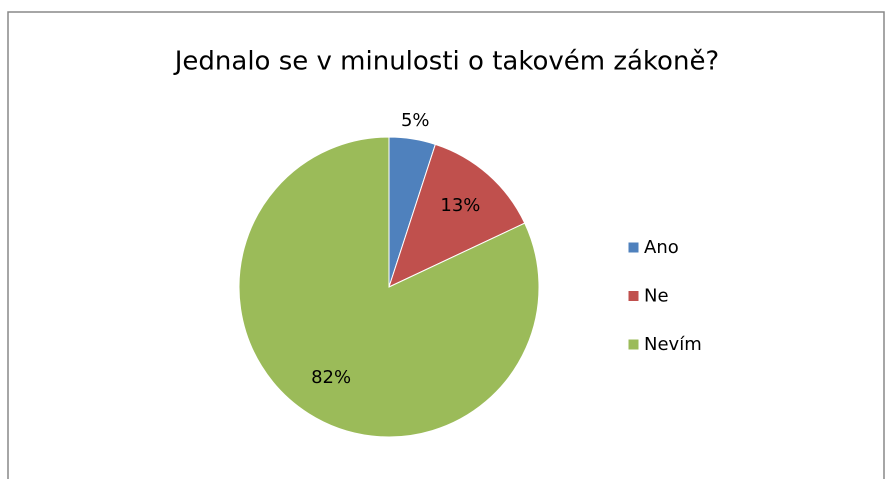 This screenshot has height=479, width=891. I want to click on chart-title: Jednalo se v minulosti o takovém zákoně?, so click(446, 62).